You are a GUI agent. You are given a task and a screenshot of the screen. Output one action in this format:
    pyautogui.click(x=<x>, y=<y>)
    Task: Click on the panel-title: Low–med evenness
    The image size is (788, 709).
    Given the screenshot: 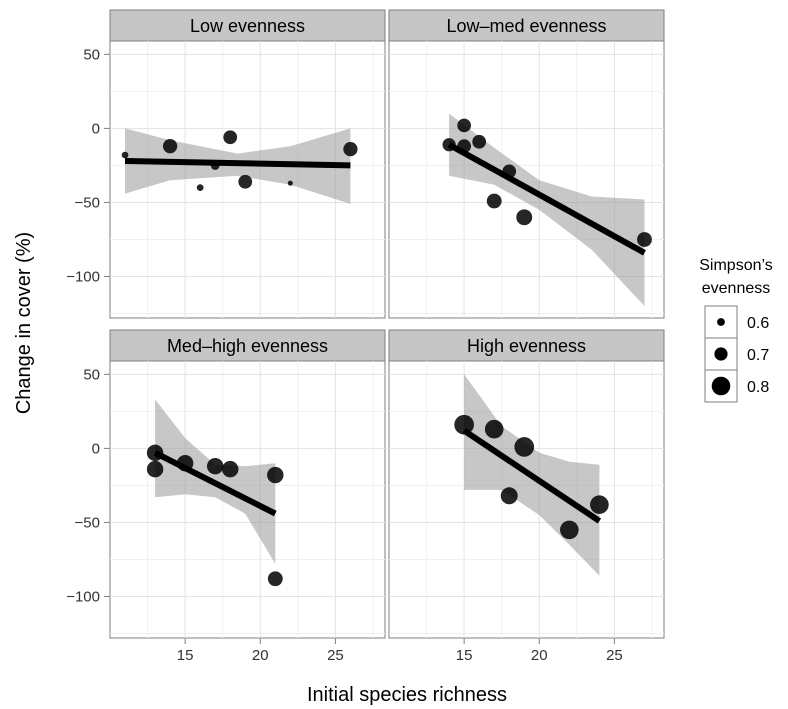 What is the action you would take?
    pyautogui.click(x=526, y=26)
    